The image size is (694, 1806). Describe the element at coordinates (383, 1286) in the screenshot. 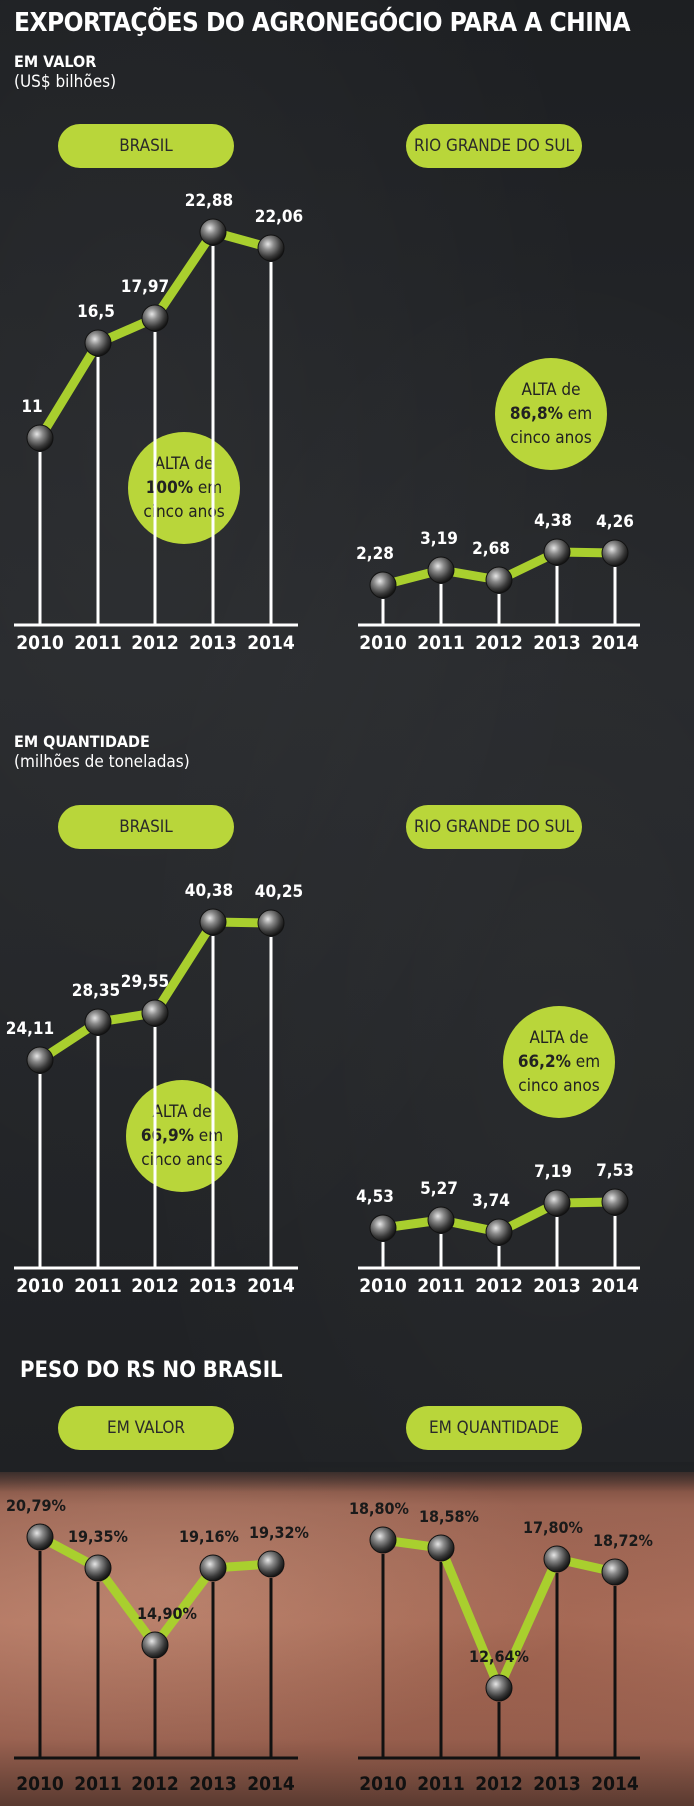

I see `qtd_rs-tick-2010: 2010` at that location.